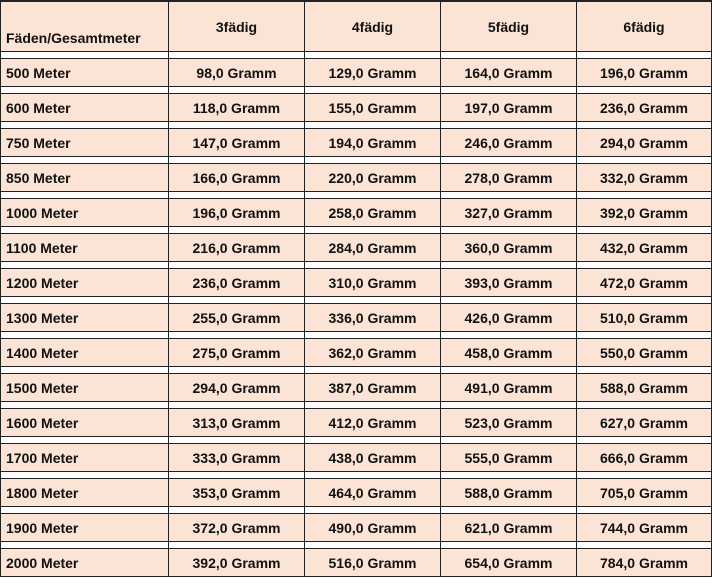 The height and width of the screenshot is (588, 712). Describe the element at coordinates (236, 423) in the screenshot. I see `weight-cell: 313,0 Gramm` at that location.